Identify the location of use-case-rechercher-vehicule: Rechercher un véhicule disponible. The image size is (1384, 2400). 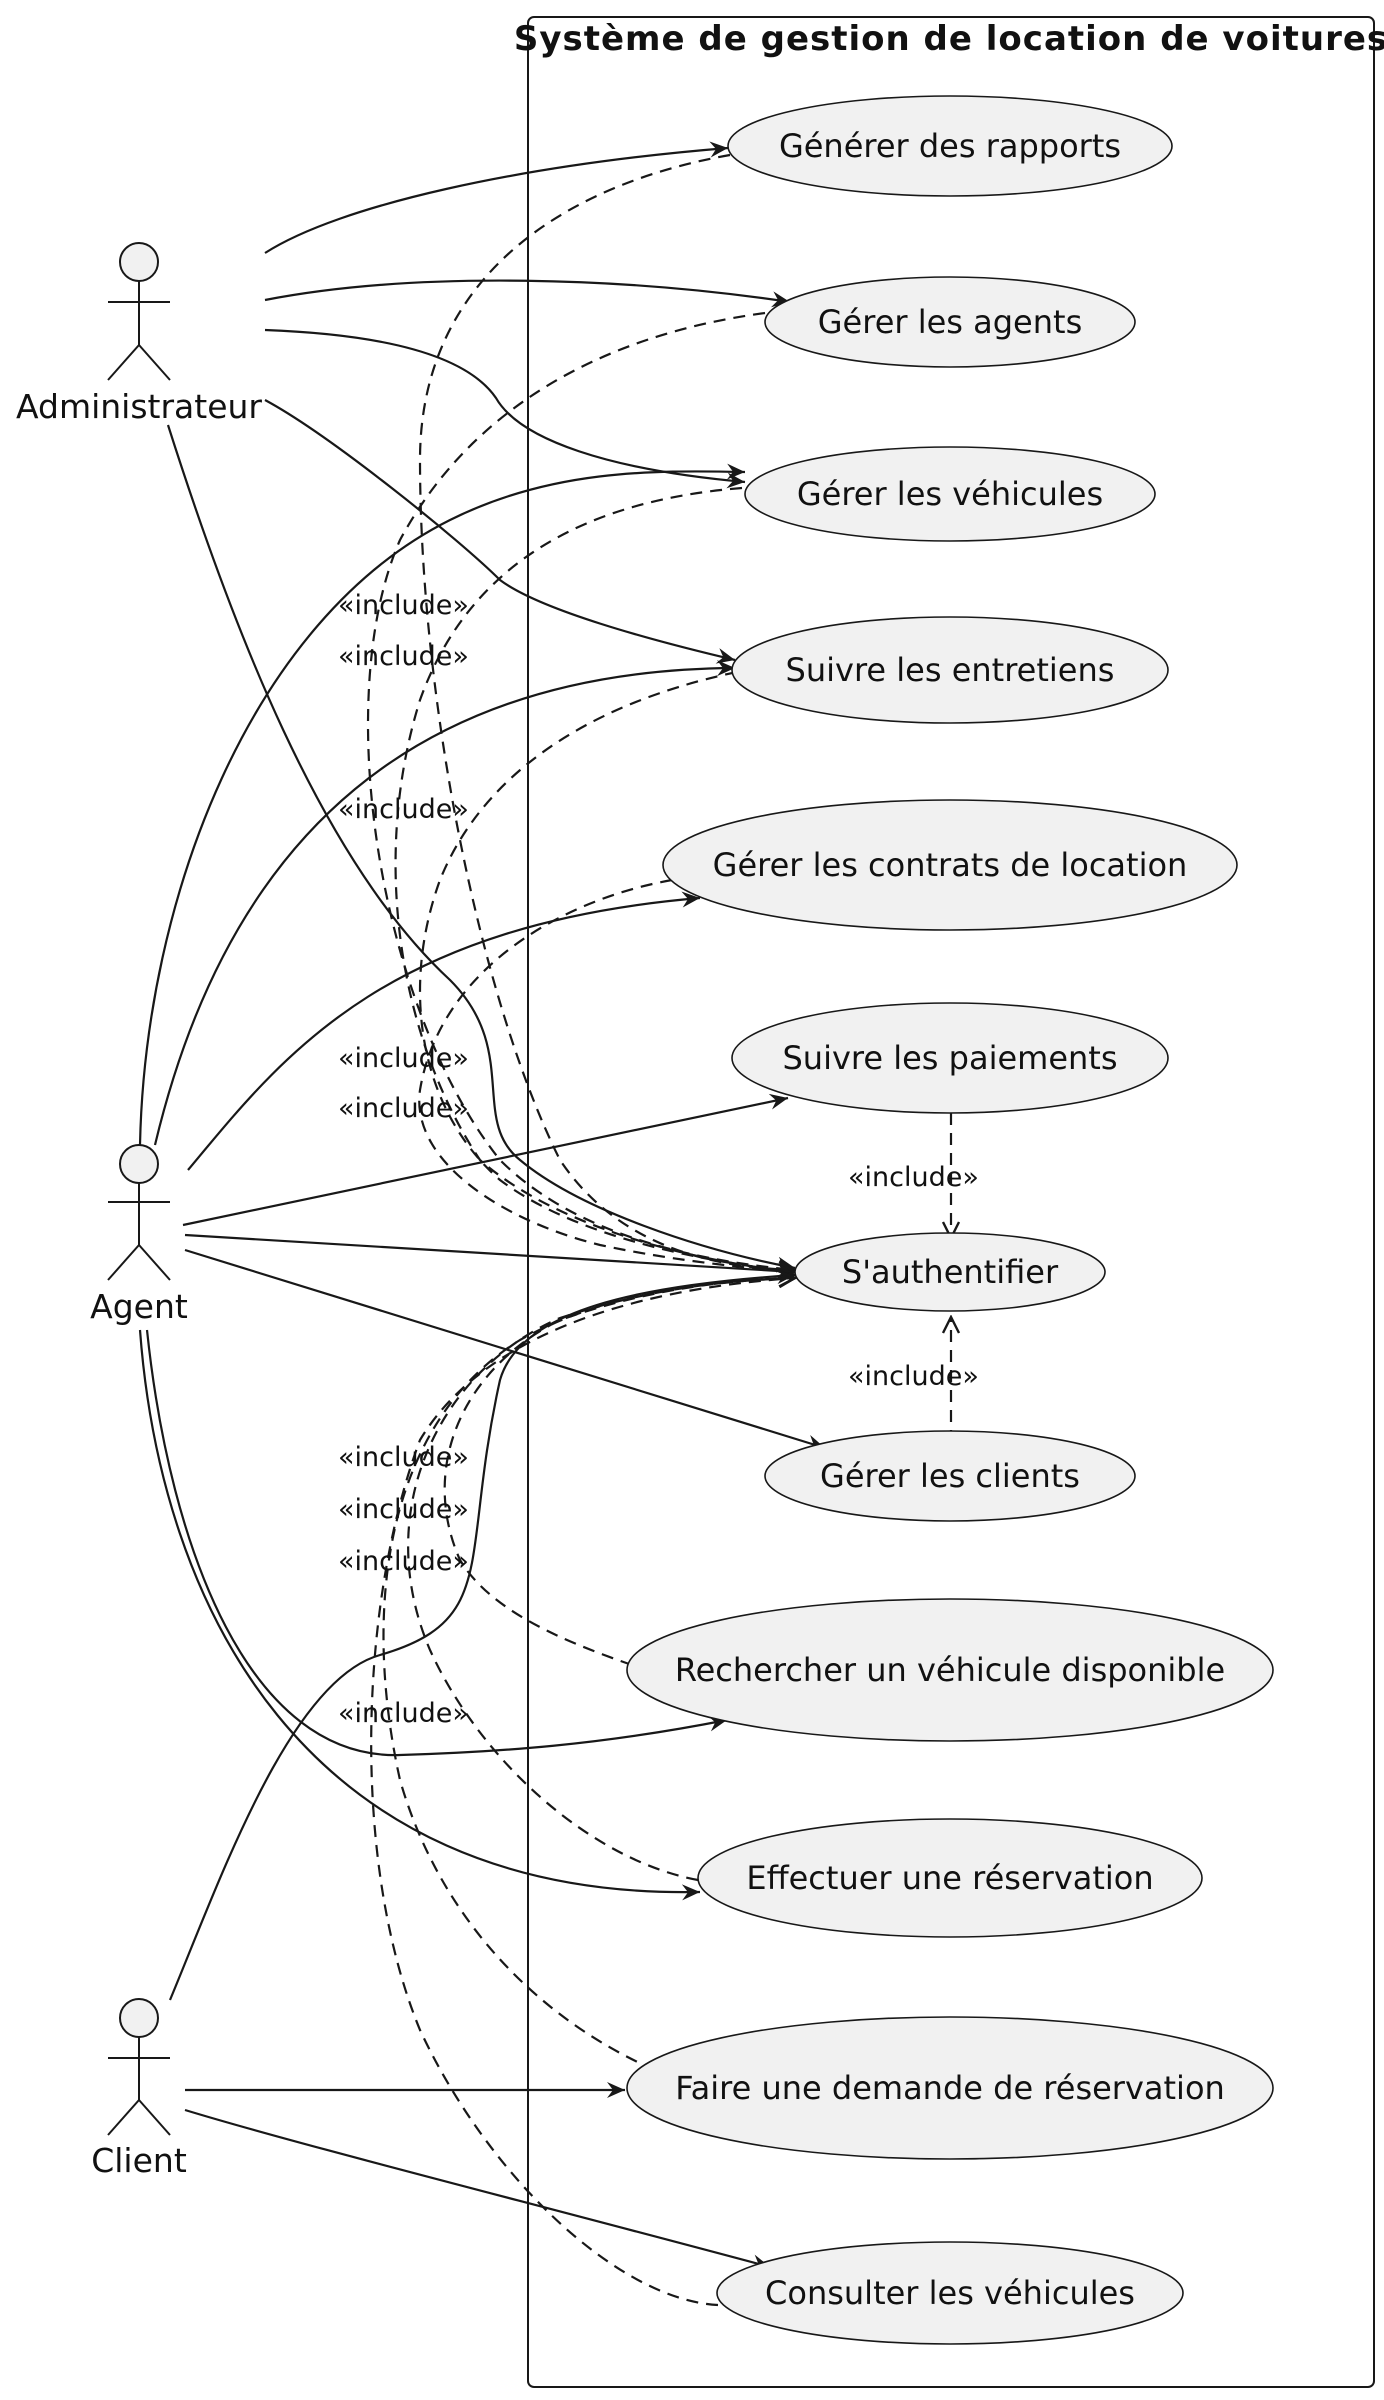
(950, 1670).